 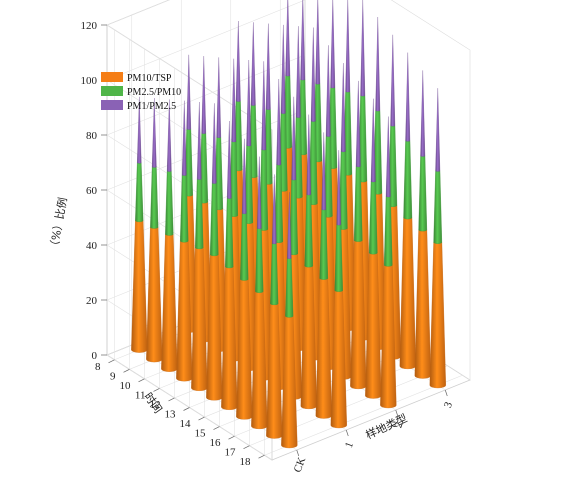 What do you see at coordinates (92, 136) in the screenshot?
I see `z-tick-label: 80` at bounding box center [92, 136].